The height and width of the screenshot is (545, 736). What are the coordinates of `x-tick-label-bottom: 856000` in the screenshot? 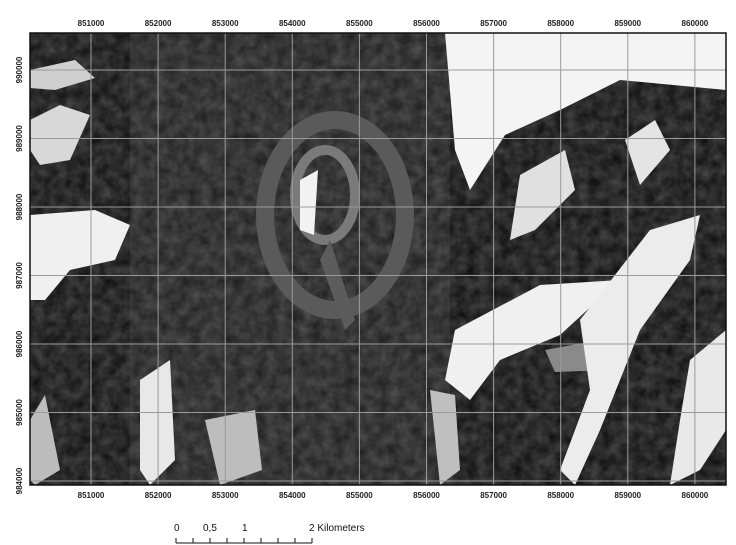 It's located at (426, 495).